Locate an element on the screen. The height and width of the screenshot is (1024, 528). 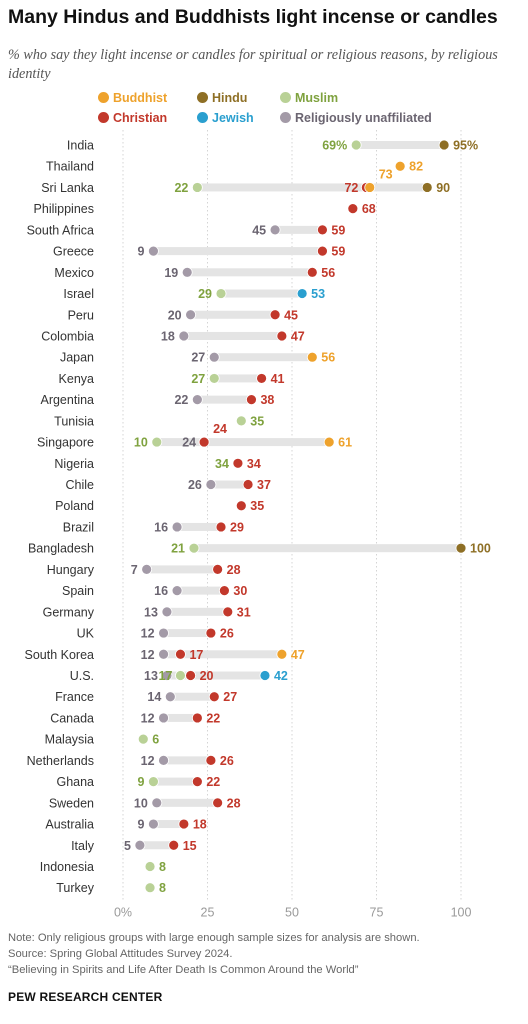
country-label-kenya: Kenya is located at coordinates (76, 379).